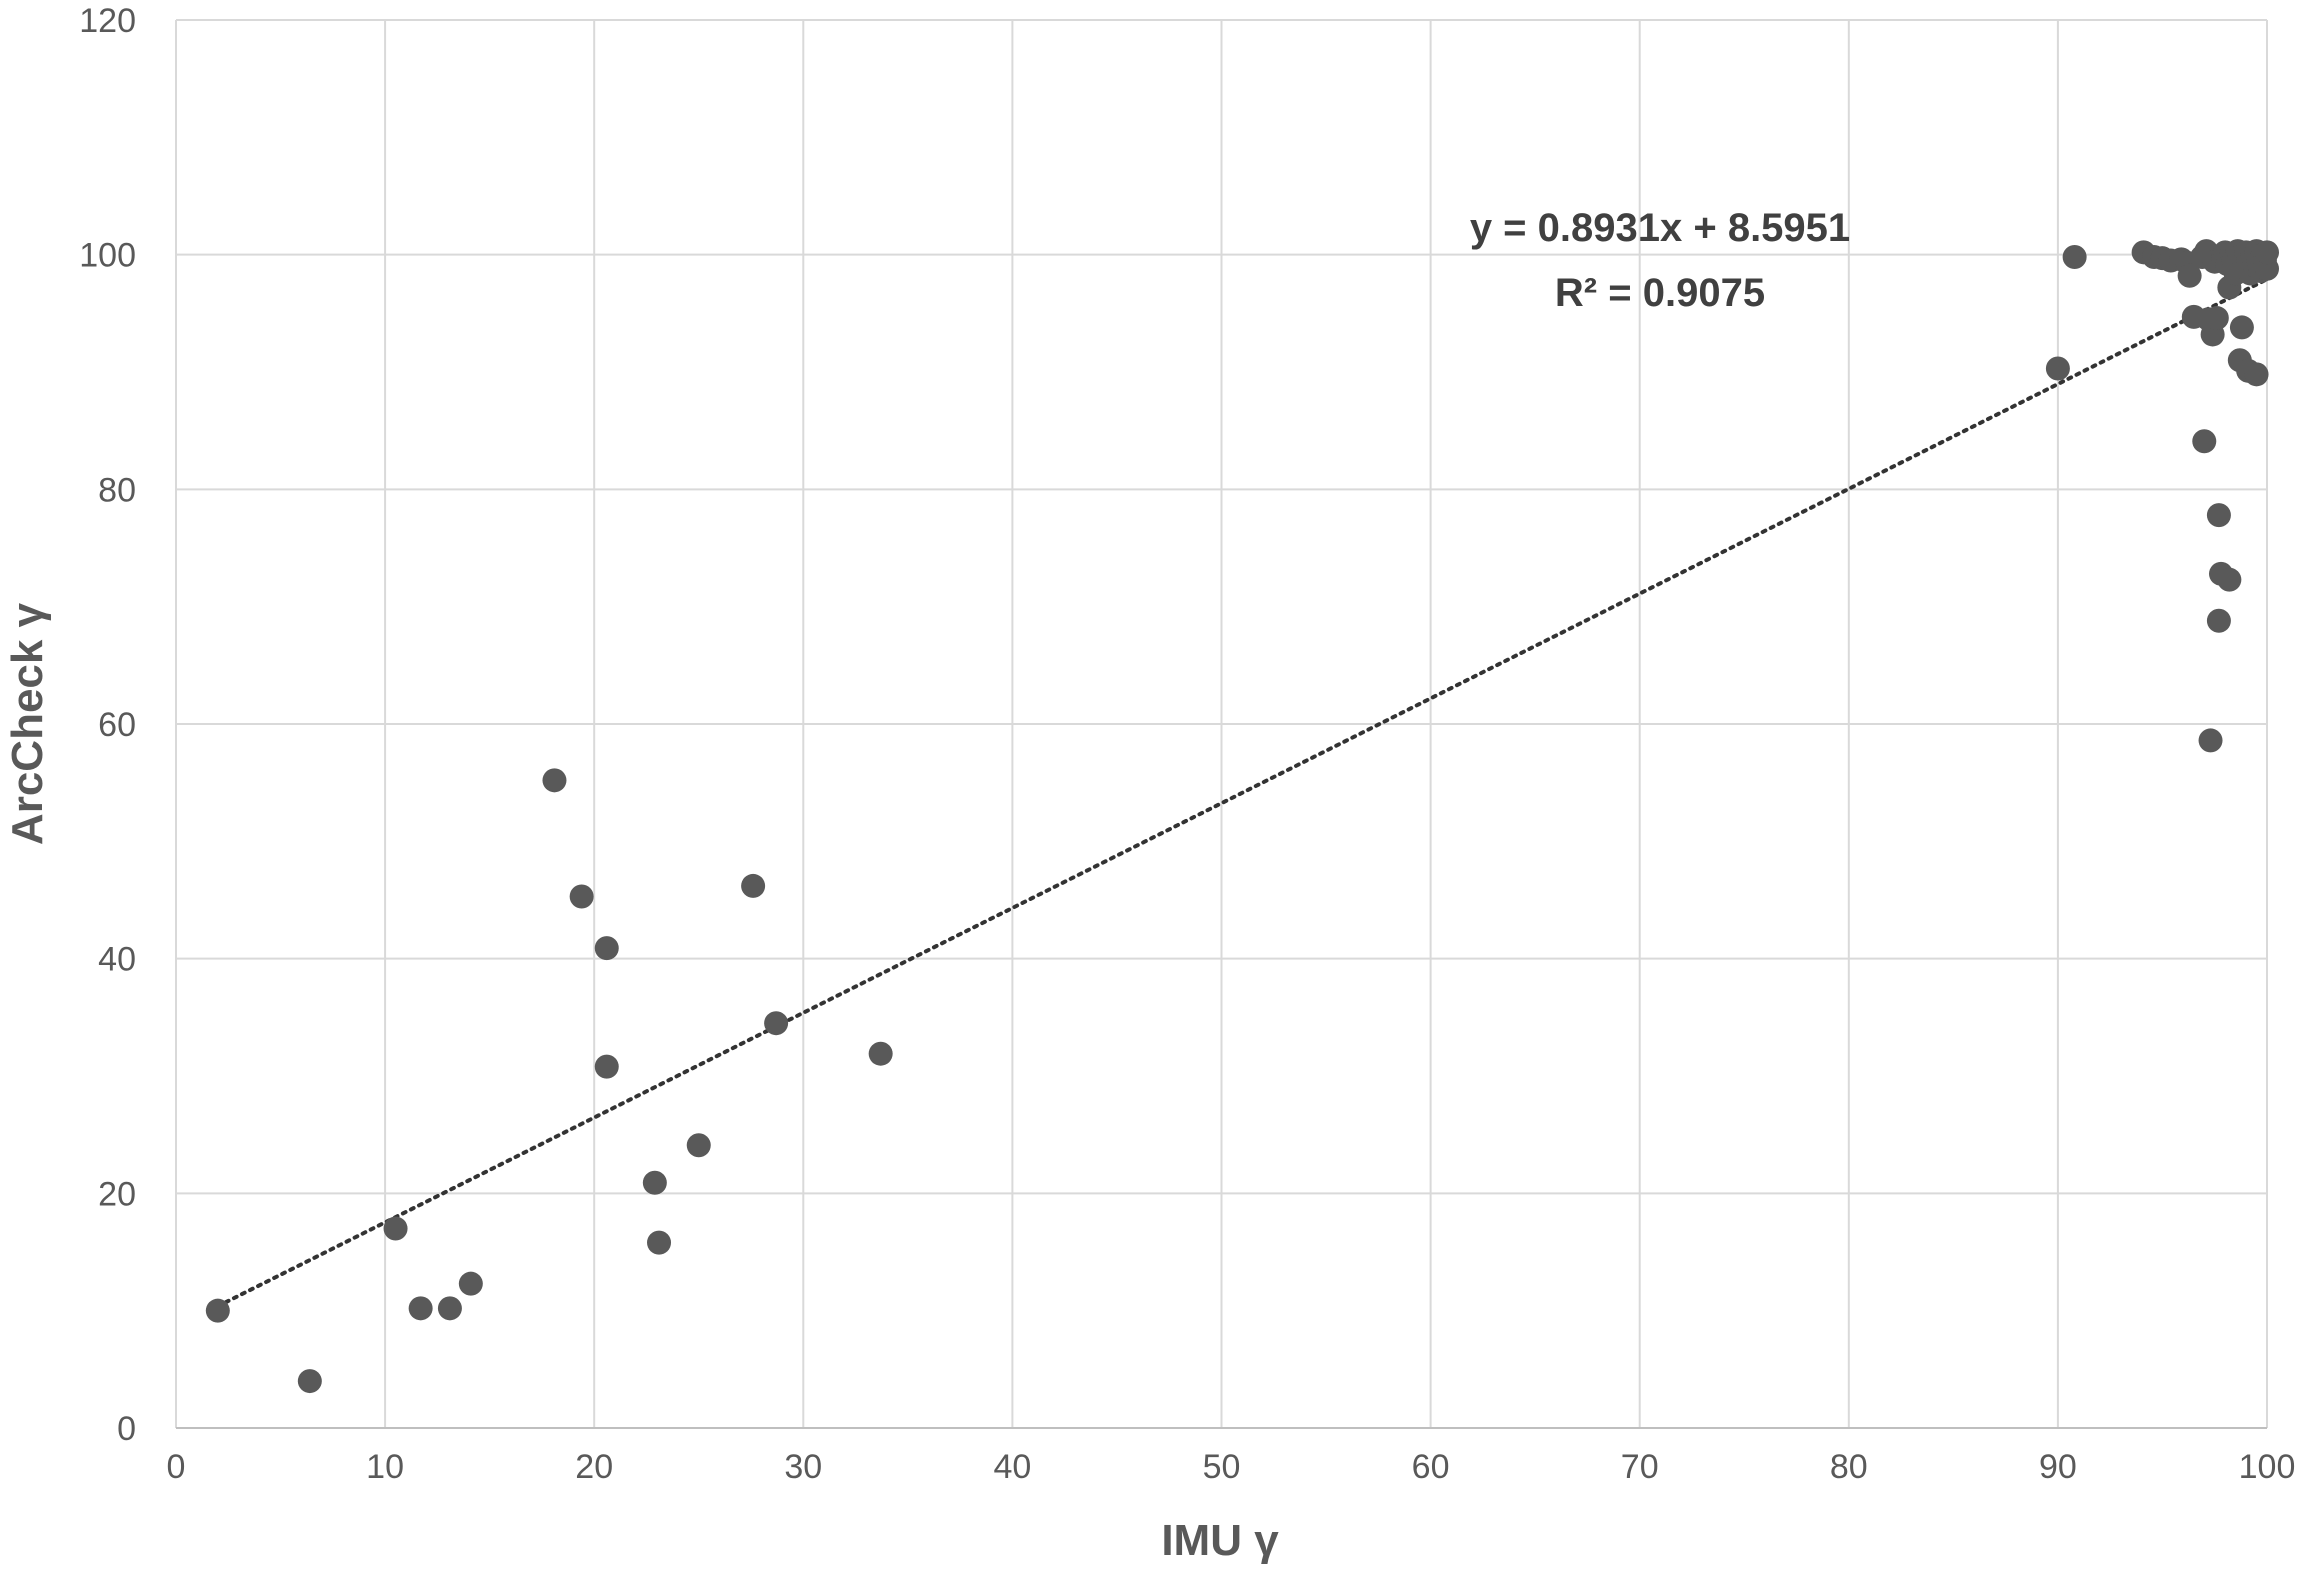 This screenshot has height=1593, width=2303. What do you see at coordinates (117, 960) in the screenshot?
I see `y-tick-label: 40` at bounding box center [117, 960].